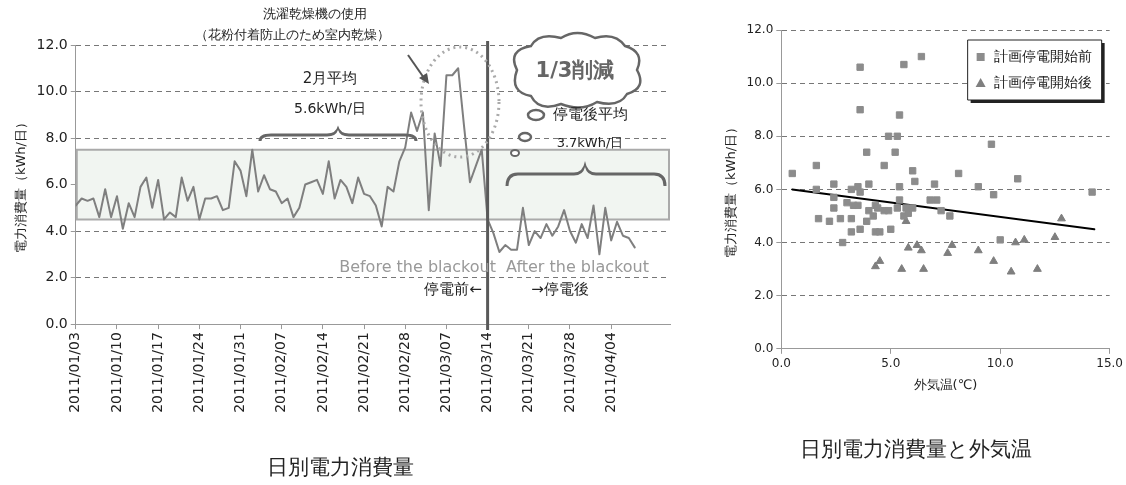  Describe the element at coordinates (945, 385) in the screenshot. I see `x-axis-title: 外気温(℃)` at that location.